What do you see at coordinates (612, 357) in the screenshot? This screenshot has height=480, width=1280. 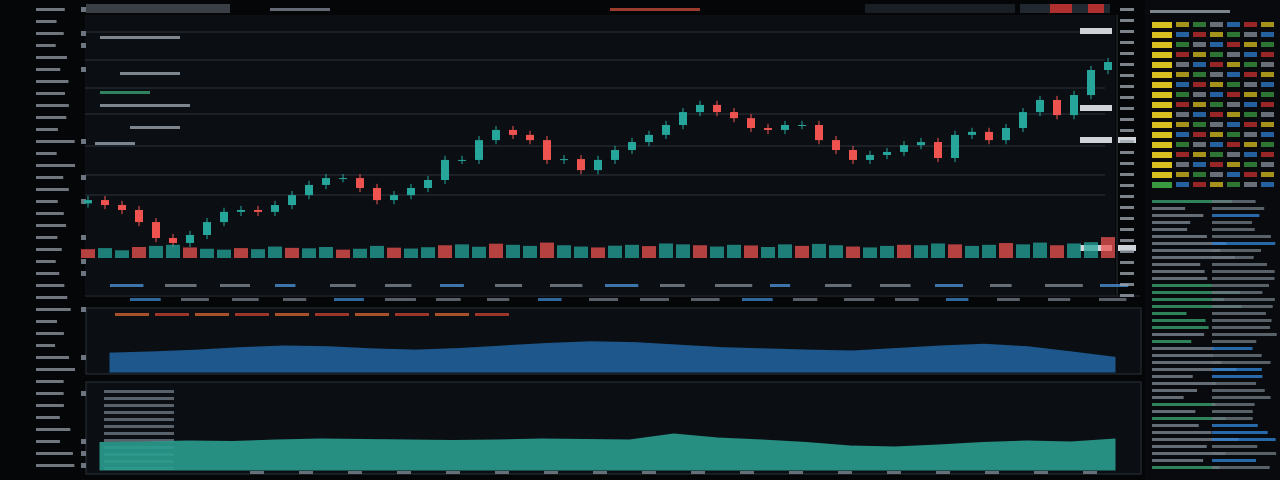 I see `area` at bounding box center [612, 357].